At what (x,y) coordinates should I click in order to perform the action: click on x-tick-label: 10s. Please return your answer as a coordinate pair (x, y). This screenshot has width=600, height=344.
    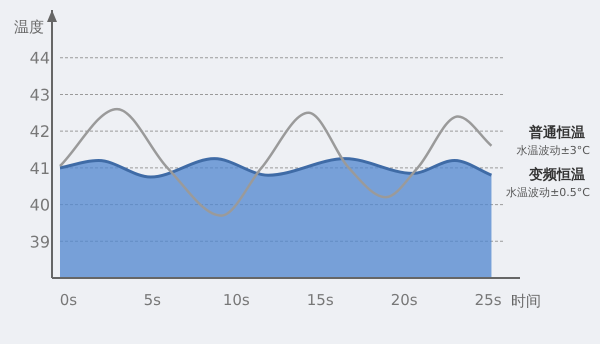
    Looking at the image, I should click on (236, 300).